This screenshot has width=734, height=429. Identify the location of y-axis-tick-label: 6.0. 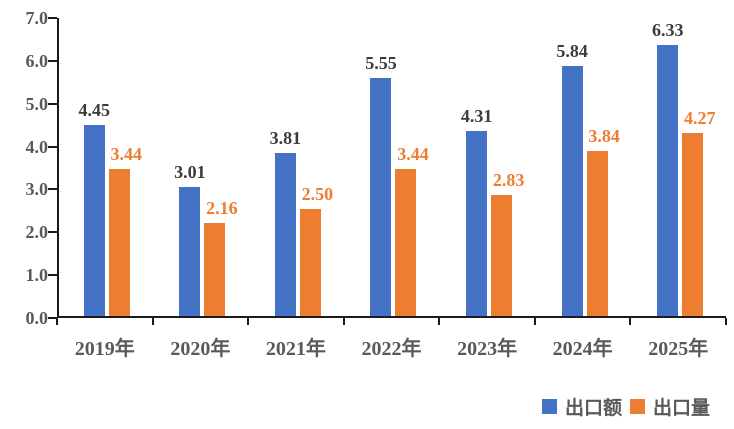
(37, 60).